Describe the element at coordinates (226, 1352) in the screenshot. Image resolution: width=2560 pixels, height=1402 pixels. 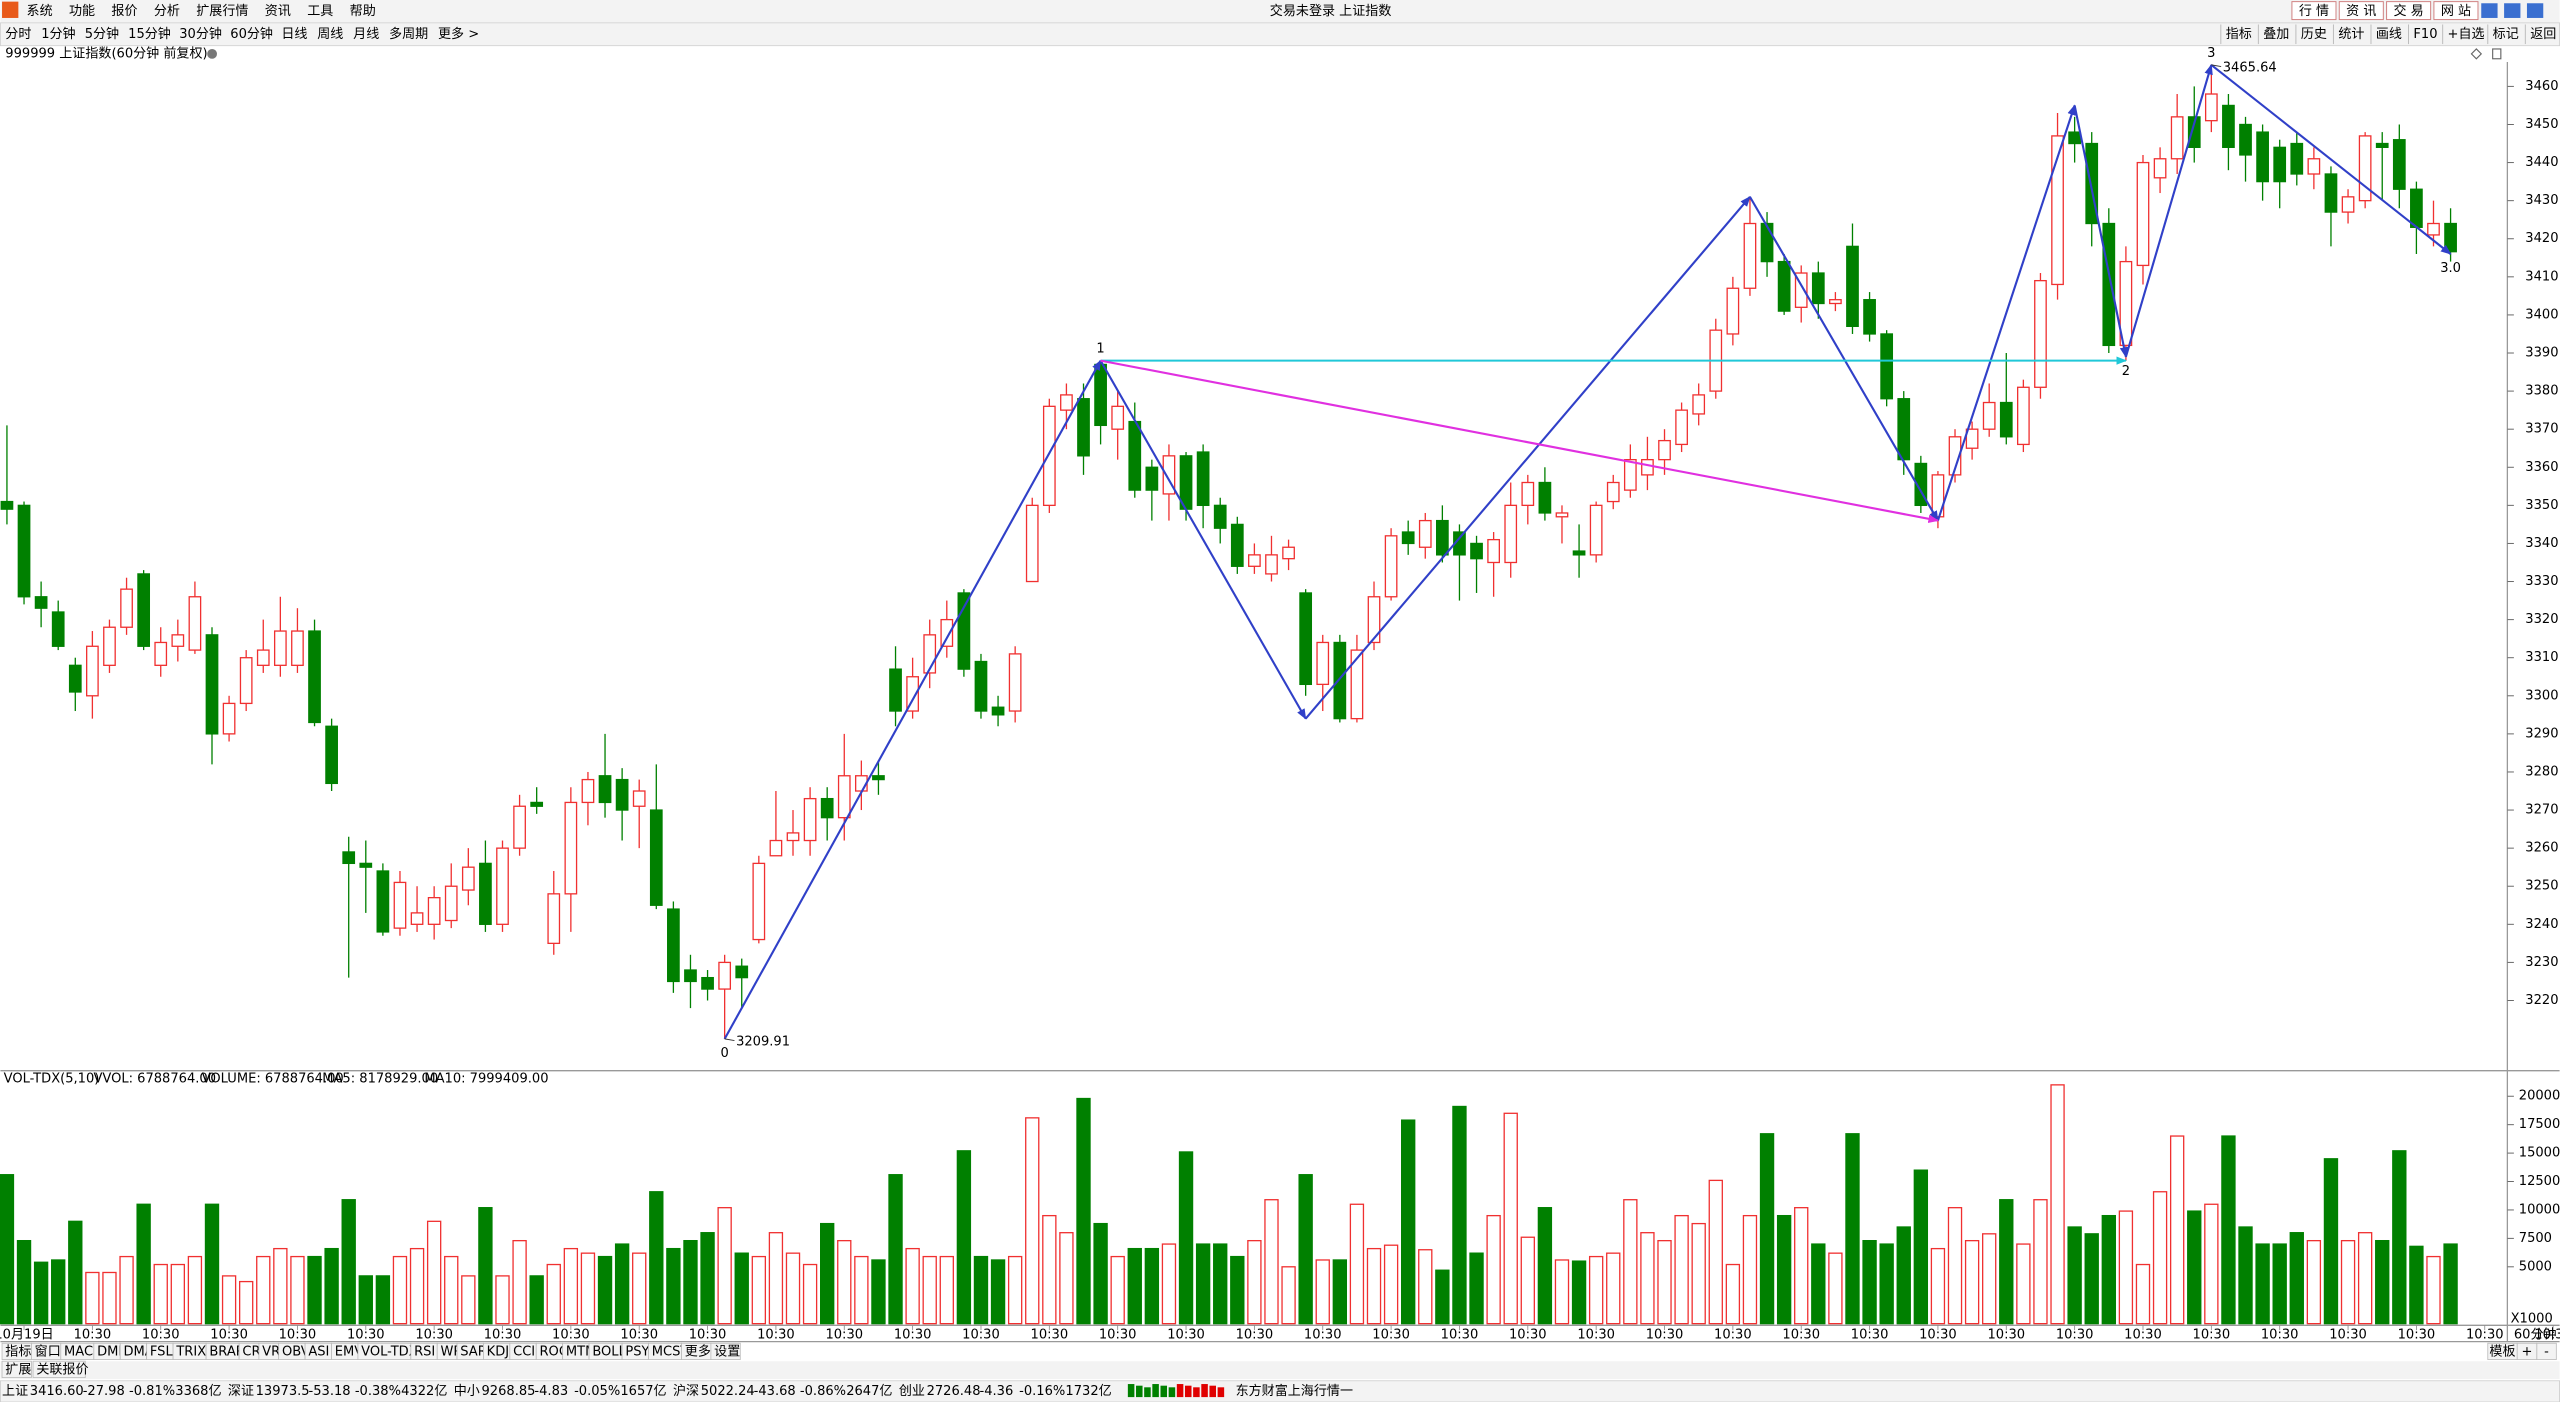
I see `indicator-tab-label: BRAR` at that location.